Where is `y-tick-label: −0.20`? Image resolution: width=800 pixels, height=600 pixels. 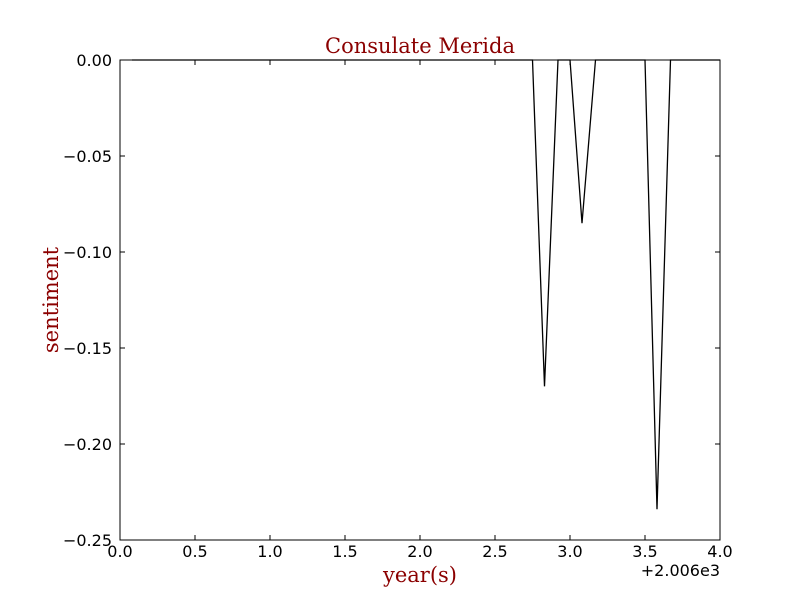
y-tick-label: −0.20 is located at coordinates (87, 444).